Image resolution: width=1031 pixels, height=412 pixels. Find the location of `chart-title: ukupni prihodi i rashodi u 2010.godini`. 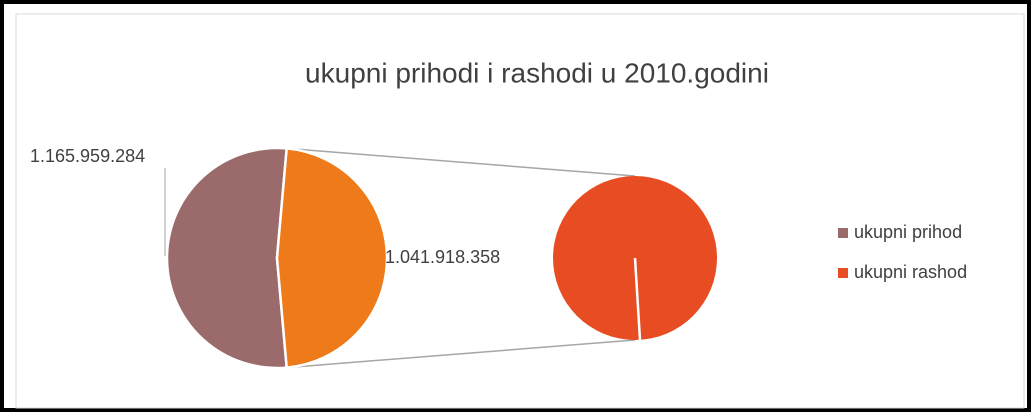

chart-title: ukupni prihodi i rashodi u 2010.godini is located at coordinates (537, 72).